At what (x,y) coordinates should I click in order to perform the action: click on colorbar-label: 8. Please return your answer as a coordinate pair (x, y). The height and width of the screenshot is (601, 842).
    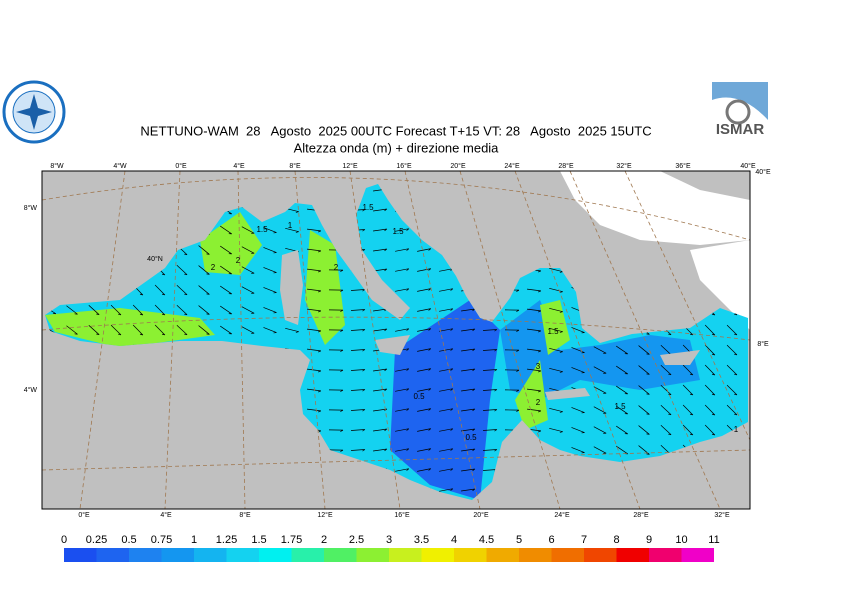
    Looking at the image, I should click on (616, 540).